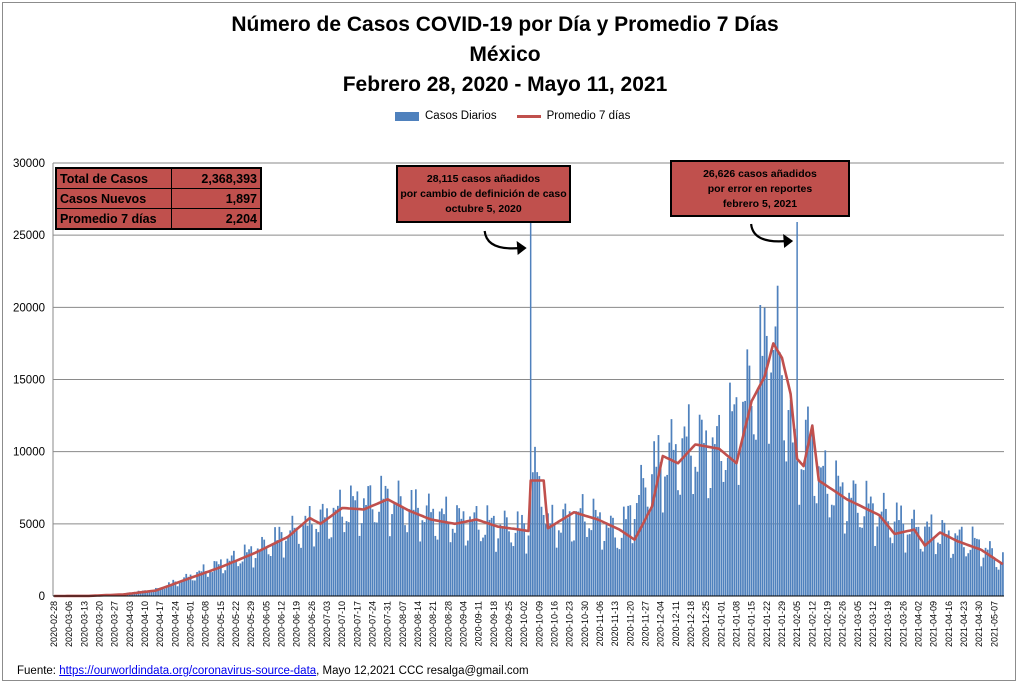  What do you see at coordinates (483, 179) in the screenshot?
I see `annotation-line: 28,115 casos añadidos` at bounding box center [483, 179].